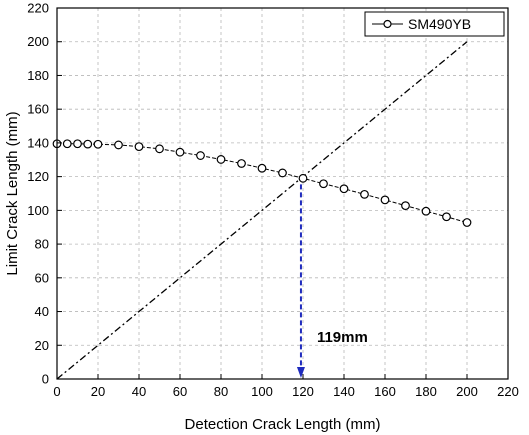 This screenshot has width=529, height=435. What do you see at coordinates (262, 391) in the screenshot?
I see `x-tick-label: 100` at bounding box center [262, 391].